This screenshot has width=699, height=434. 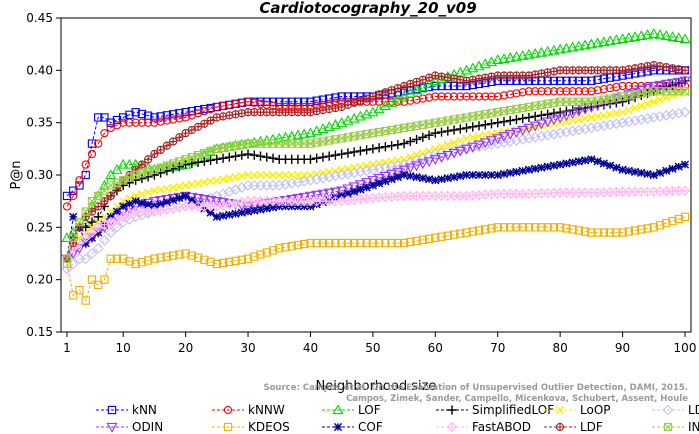 What do you see at coordinates (247, 348) in the screenshot?
I see `x-tick-label: 30` at bounding box center [247, 348].